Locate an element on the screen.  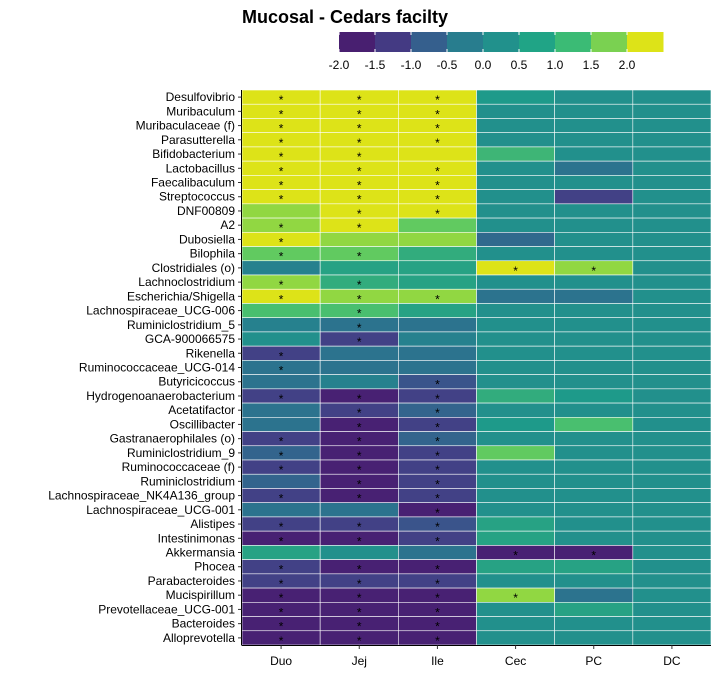
y-tick-label: Lachnospiraceae_NK4A136_group is located at coordinates (141, 496).